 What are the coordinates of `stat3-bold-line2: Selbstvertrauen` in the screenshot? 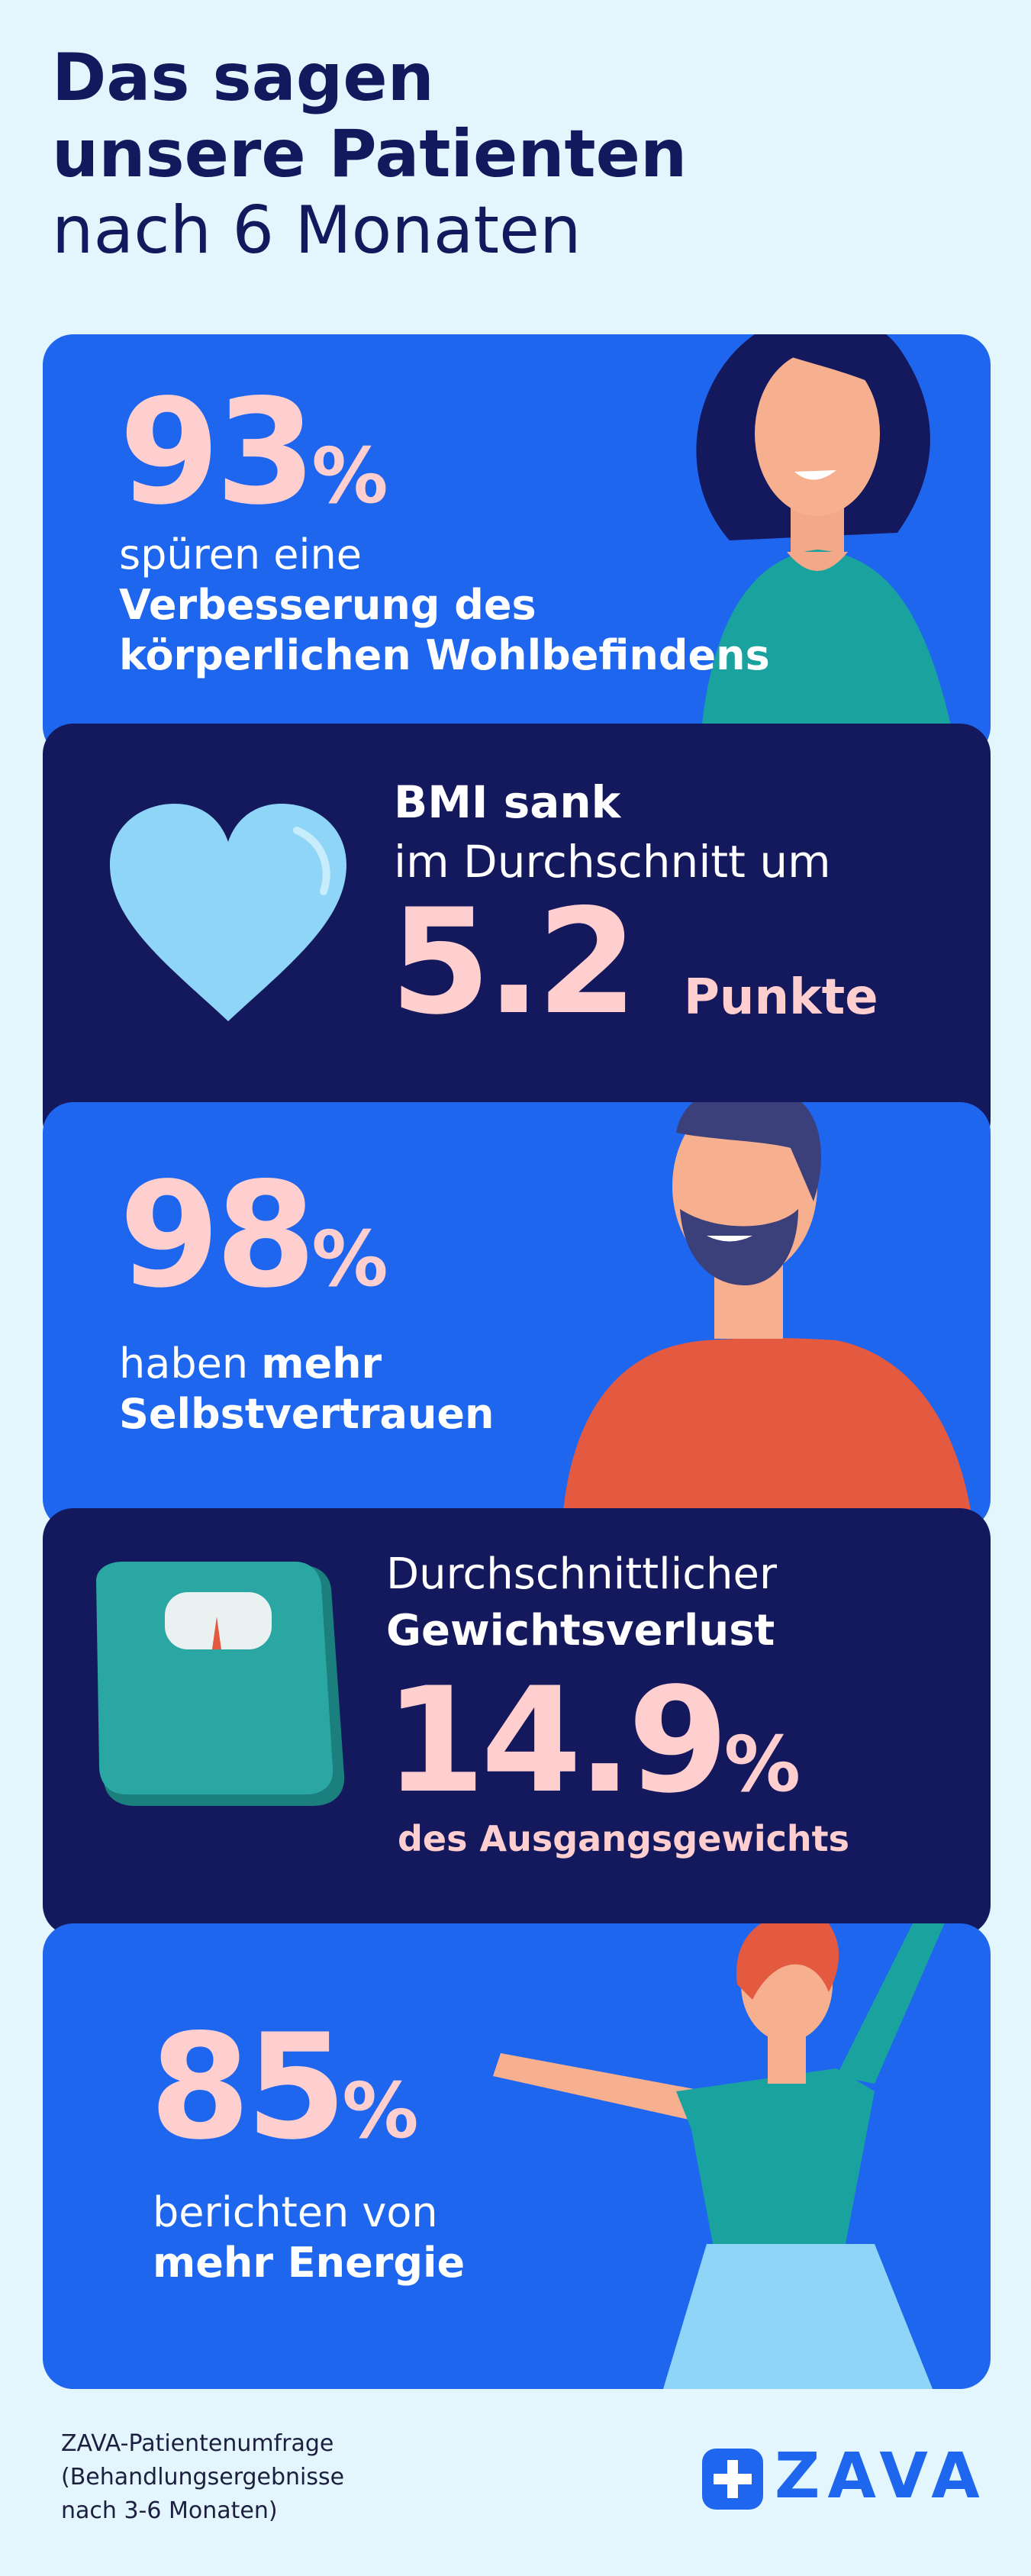 It's located at (307, 1414).